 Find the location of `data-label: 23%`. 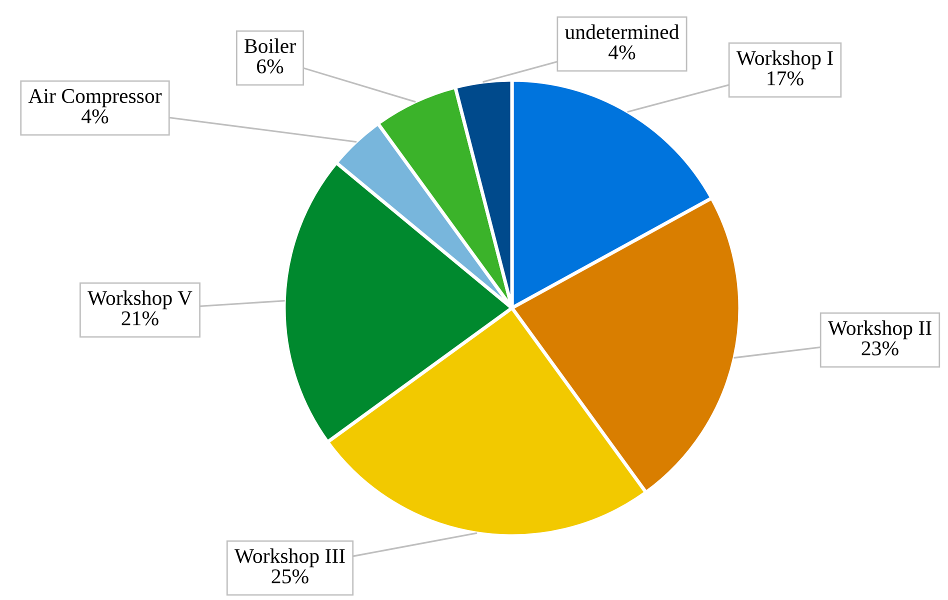

data-label: 23% is located at coordinates (880, 348).